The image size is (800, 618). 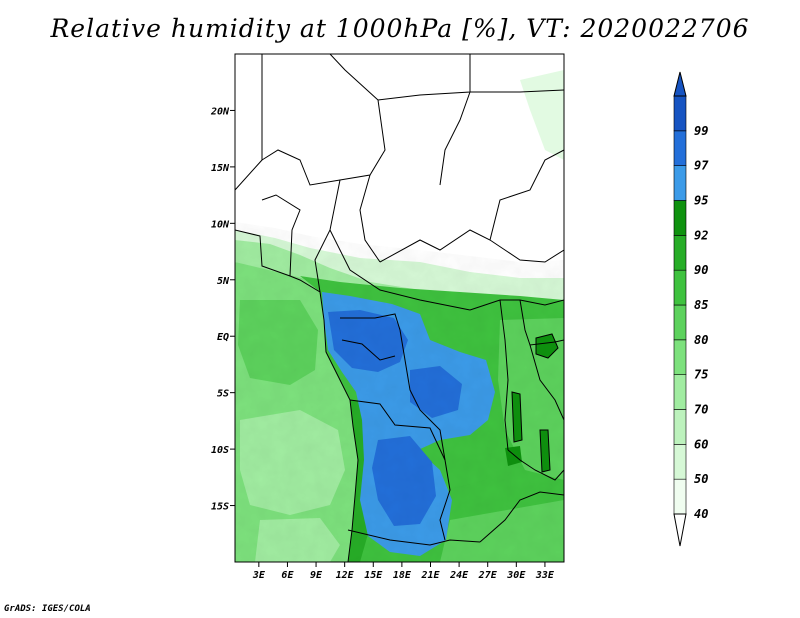 I want to click on coastline-west, so click(x=297, y=395).